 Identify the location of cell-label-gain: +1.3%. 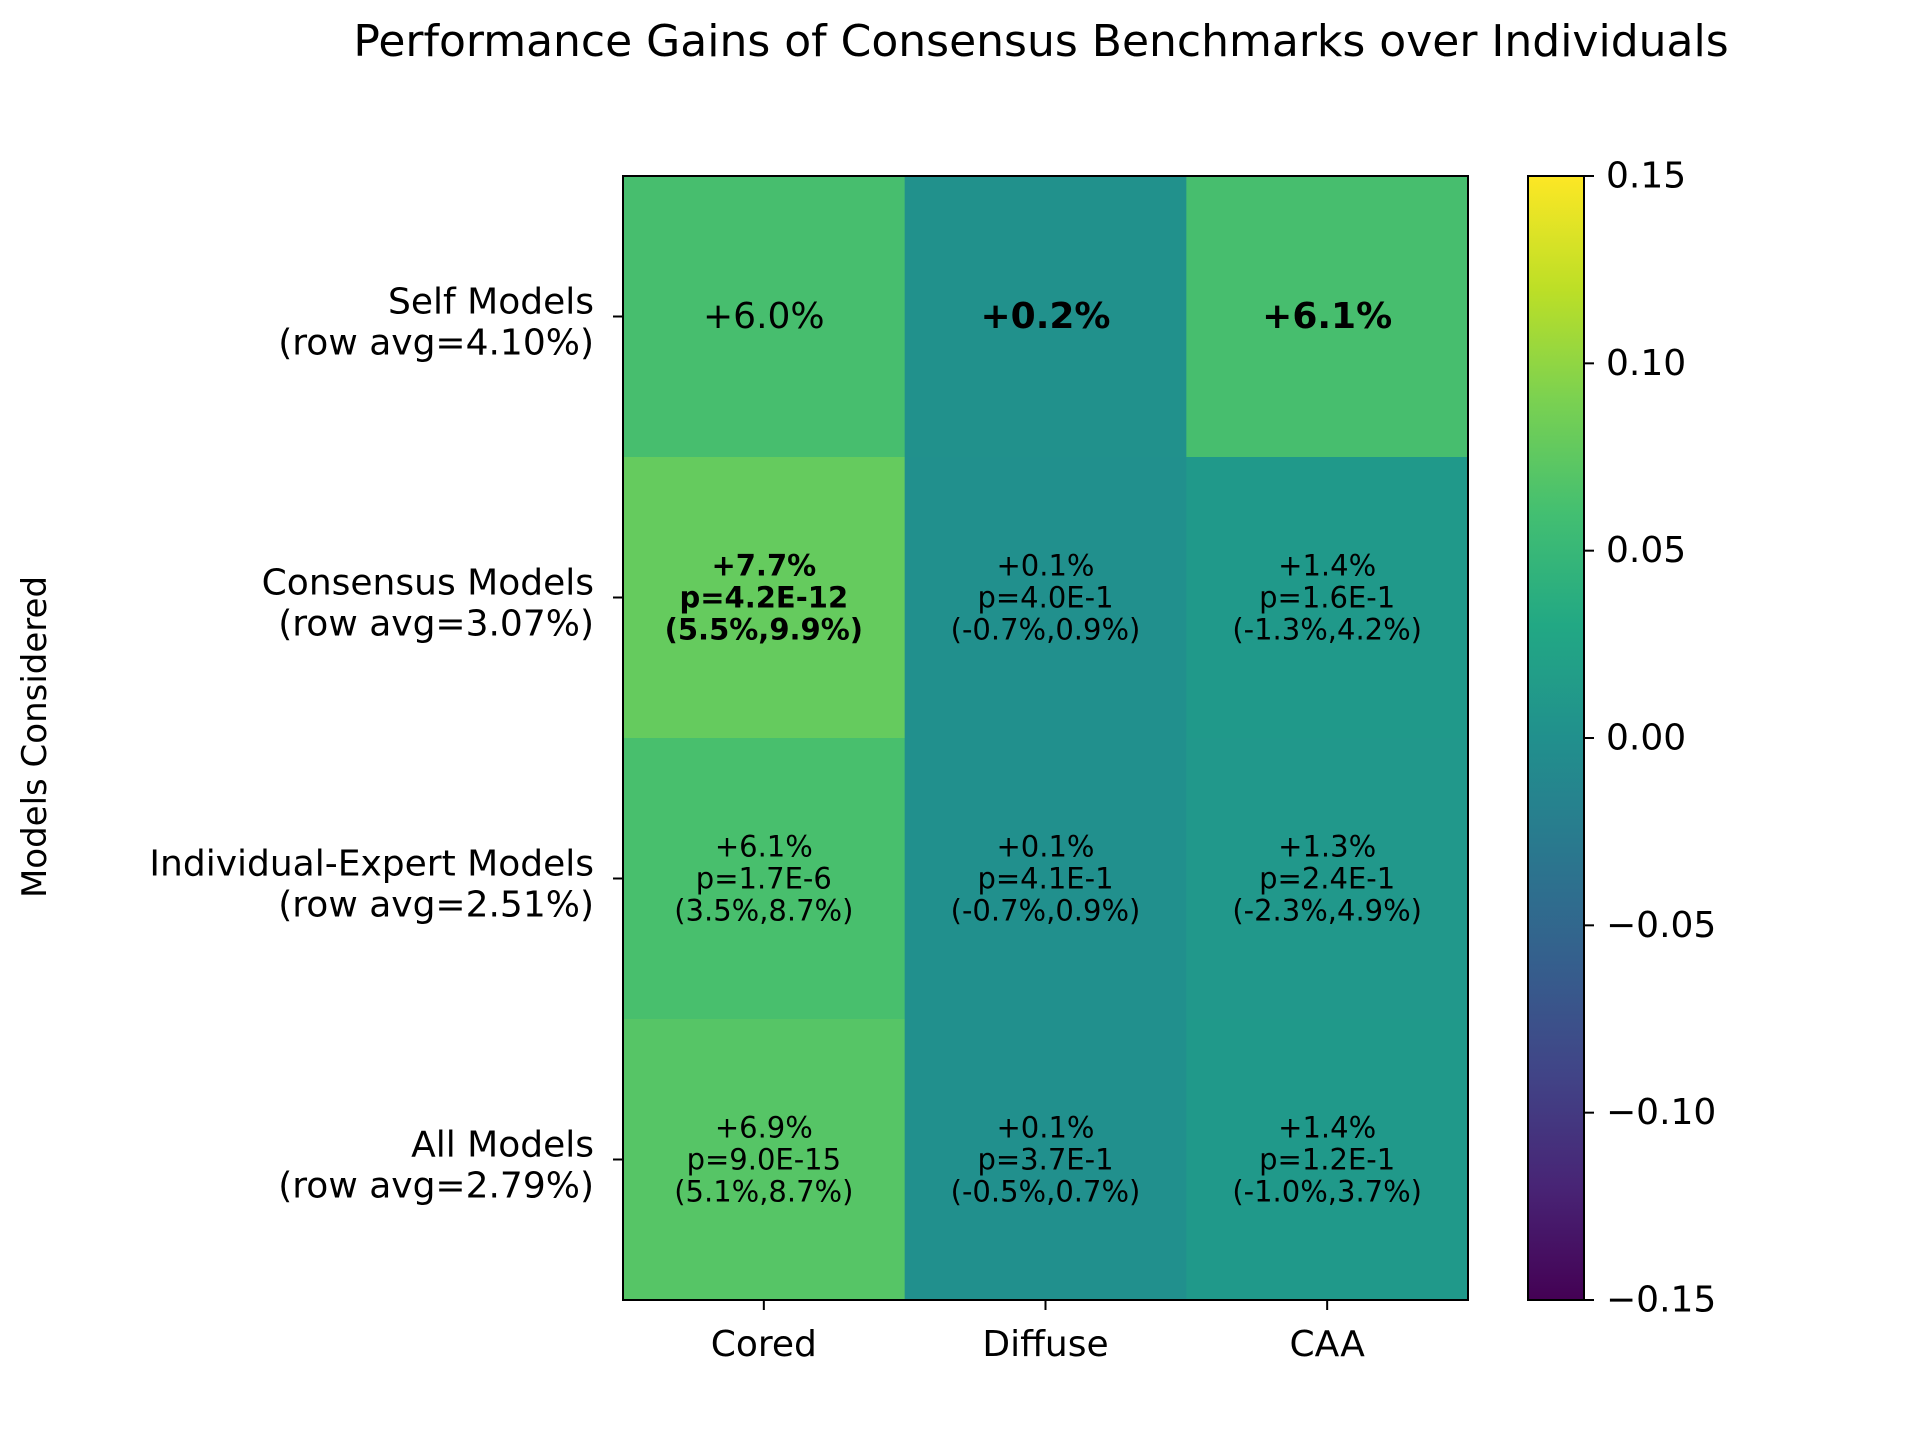
(1327, 847).